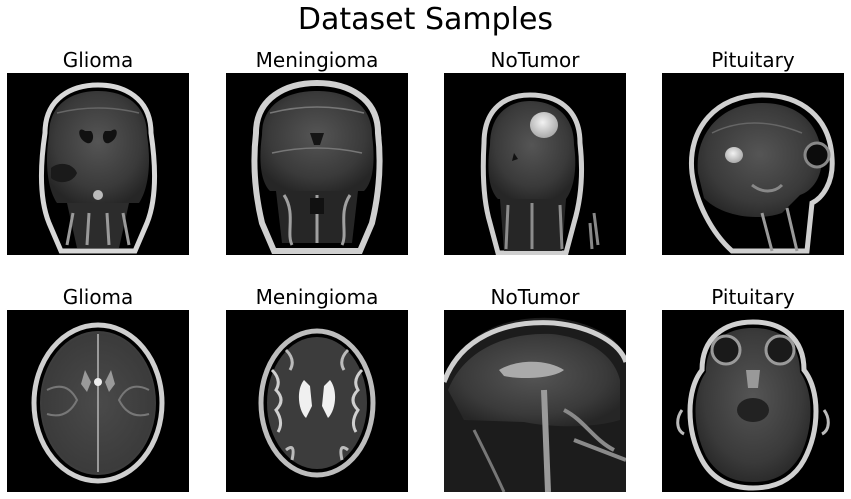 This screenshot has width=851, height=499. Describe the element at coordinates (753, 401) in the screenshot. I see `mri-image-pituitary-axial` at that location.